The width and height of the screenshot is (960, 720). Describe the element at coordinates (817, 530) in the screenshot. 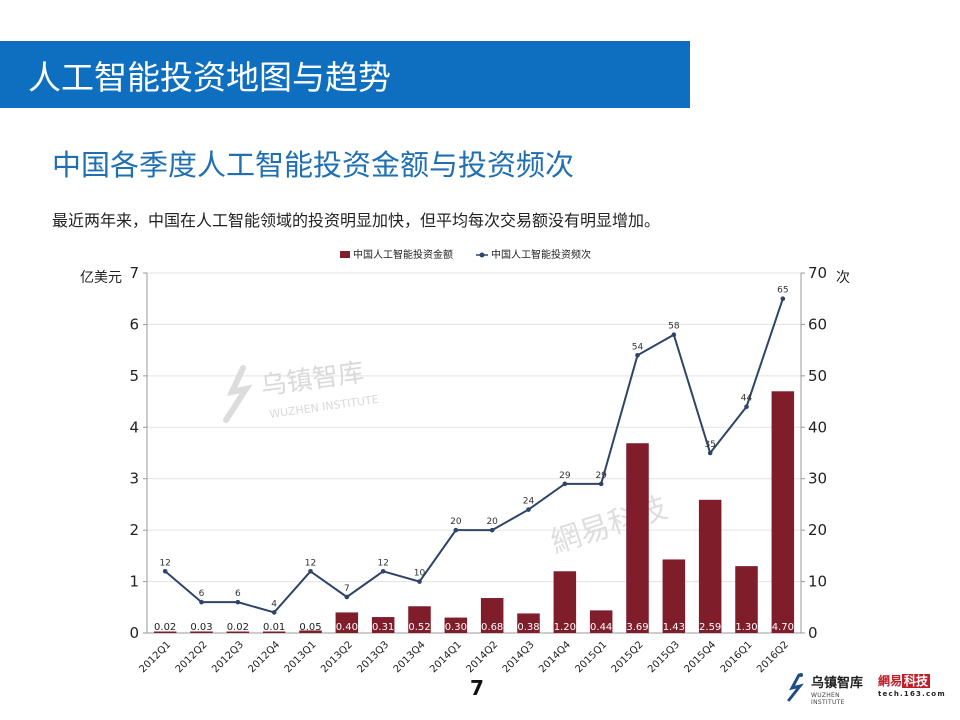

I see `right-tick-label: 20` at that location.